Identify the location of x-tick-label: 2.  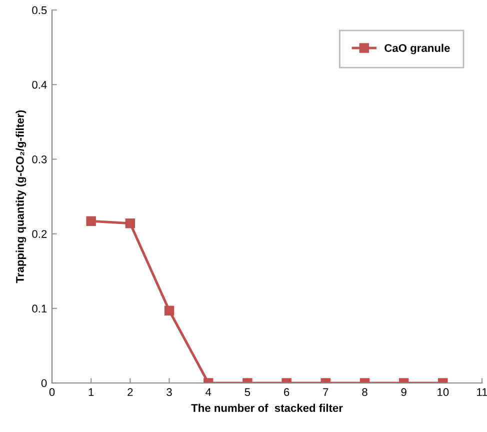
(130, 392).